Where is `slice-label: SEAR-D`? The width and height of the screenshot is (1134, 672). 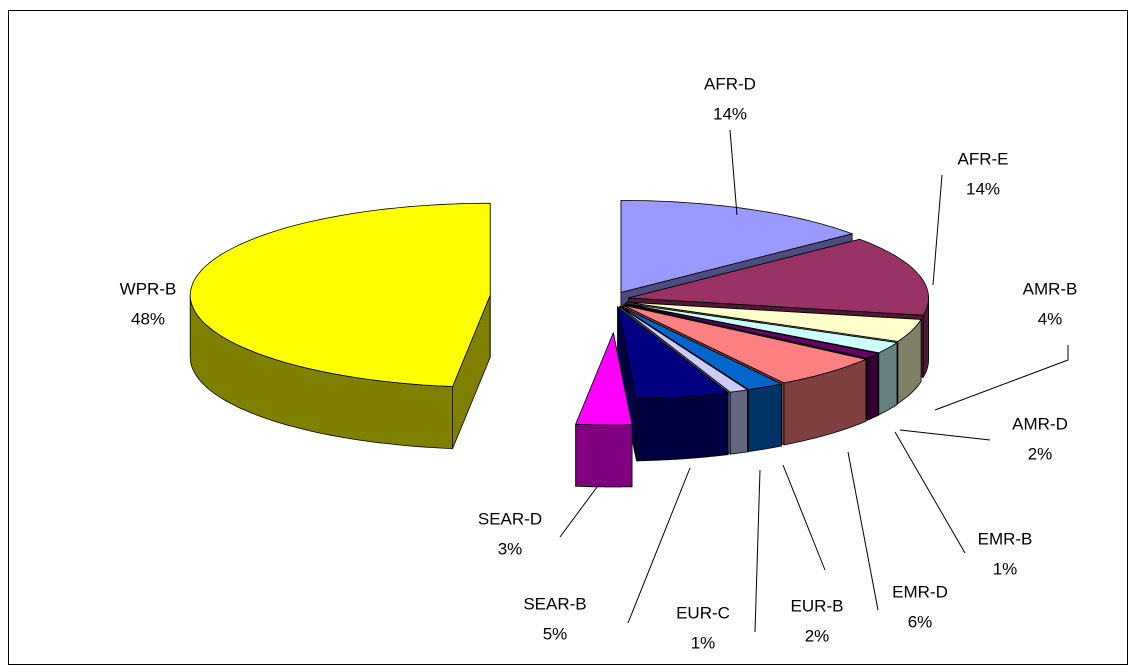 slice-label: SEAR-D is located at coordinates (510, 518).